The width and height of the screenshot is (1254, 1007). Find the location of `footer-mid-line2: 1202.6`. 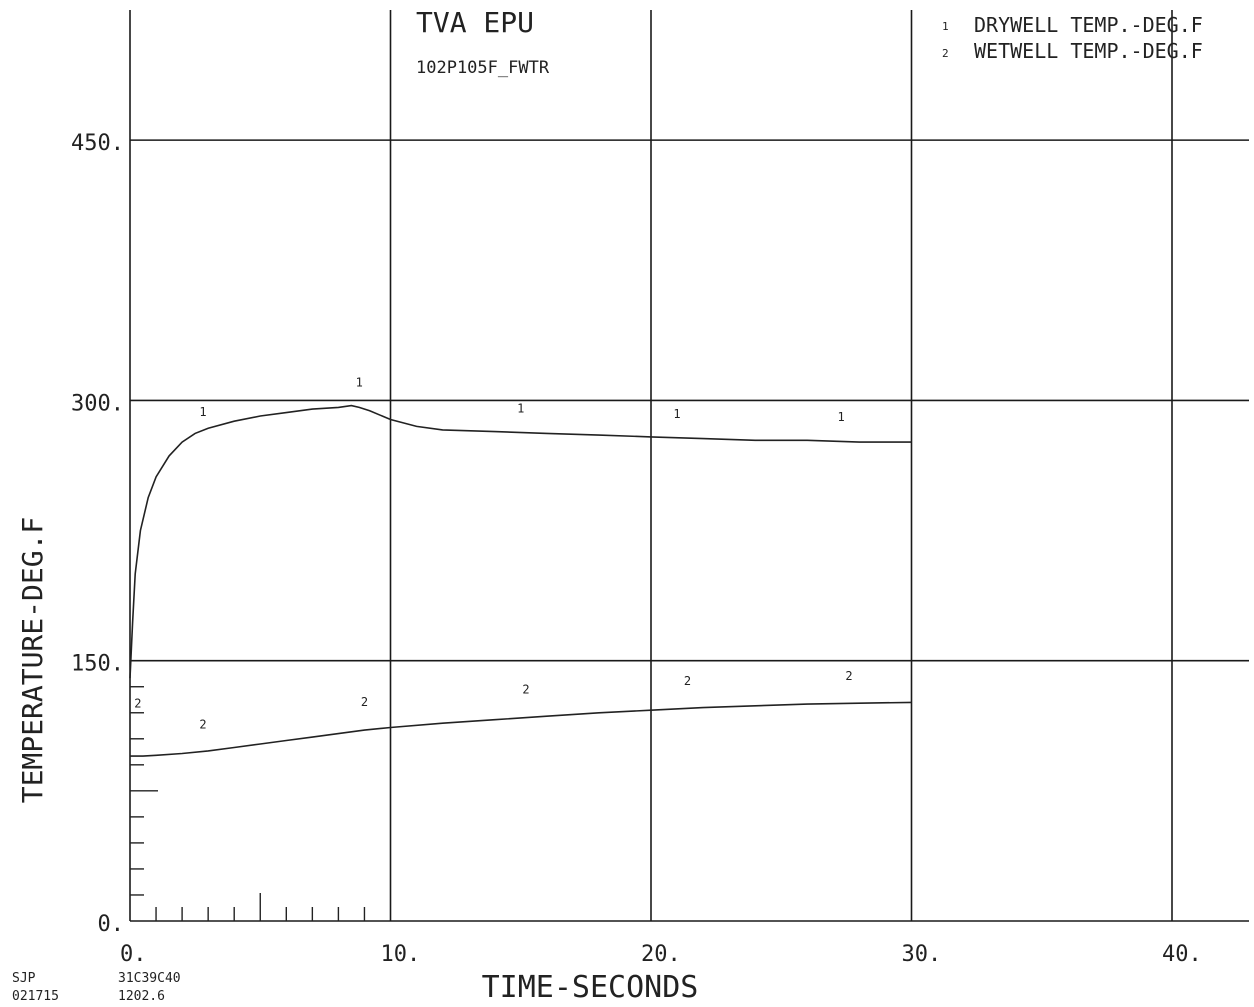

footer-mid-line2: 1202.6 is located at coordinates (141, 996).